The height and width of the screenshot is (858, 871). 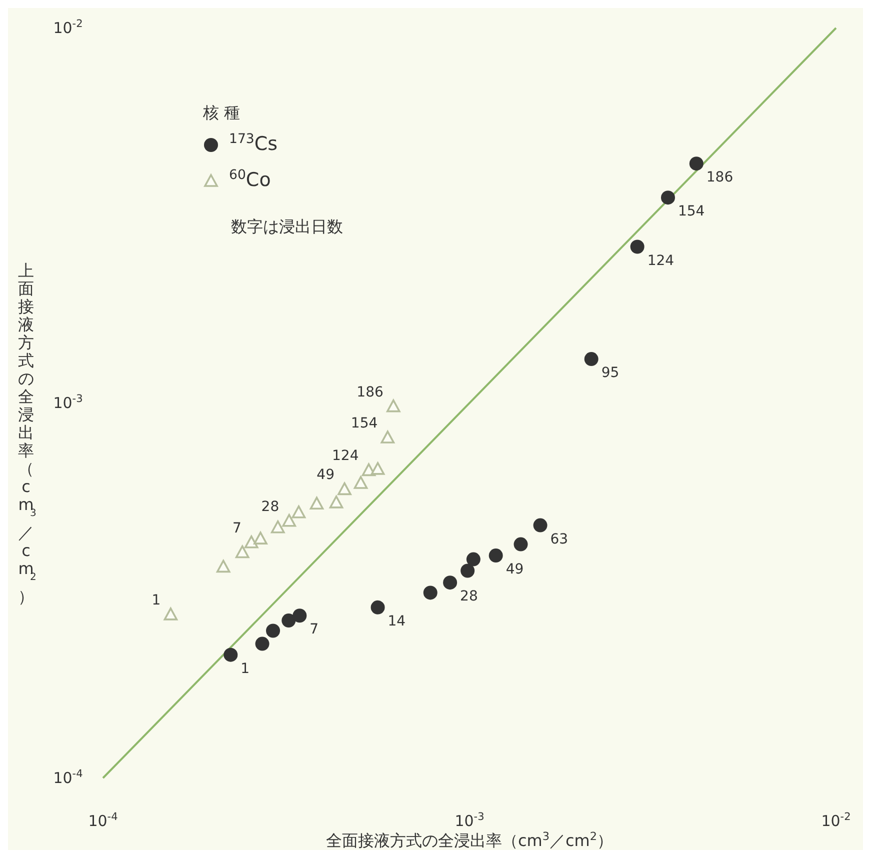 I want to click on annotation: 63, so click(x=559, y=539).